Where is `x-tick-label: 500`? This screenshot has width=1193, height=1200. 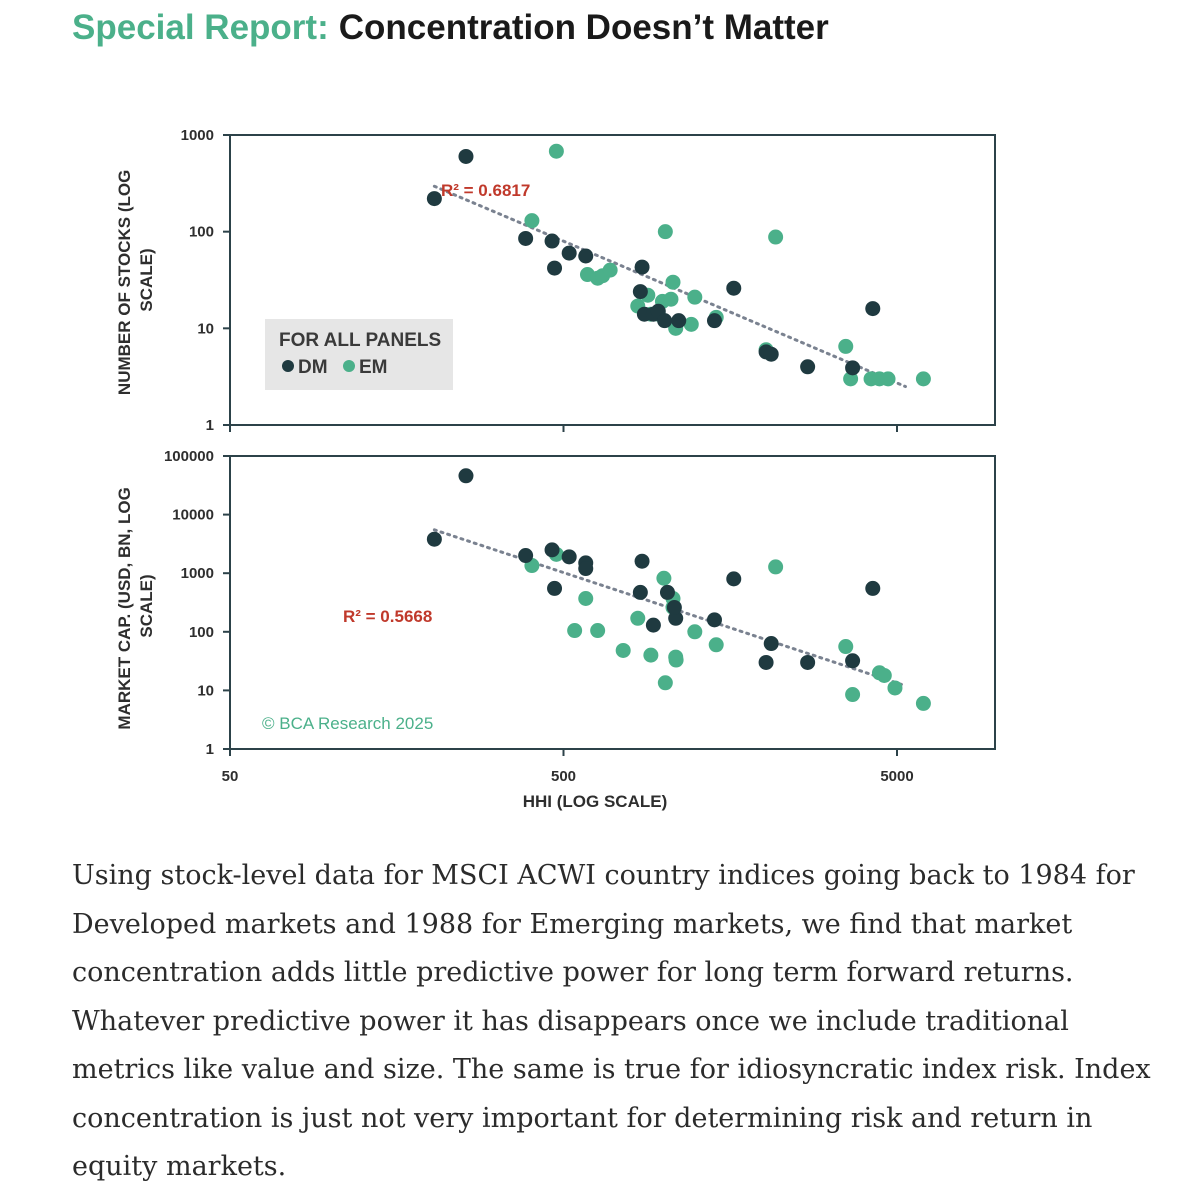 x-tick-label: 500 is located at coordinates (563, 776).